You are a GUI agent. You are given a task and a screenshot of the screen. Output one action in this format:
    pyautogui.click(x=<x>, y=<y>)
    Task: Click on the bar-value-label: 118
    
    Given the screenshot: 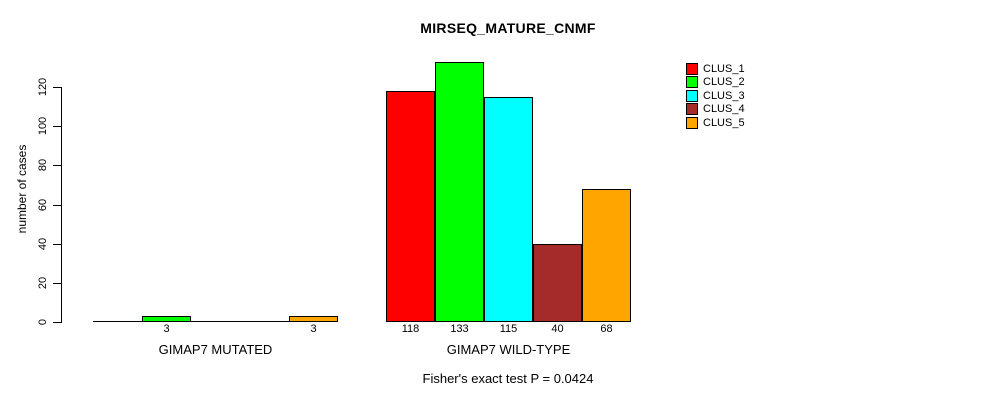 What is the action you would take?
    pyautogui.click(x=410, y=329)
    